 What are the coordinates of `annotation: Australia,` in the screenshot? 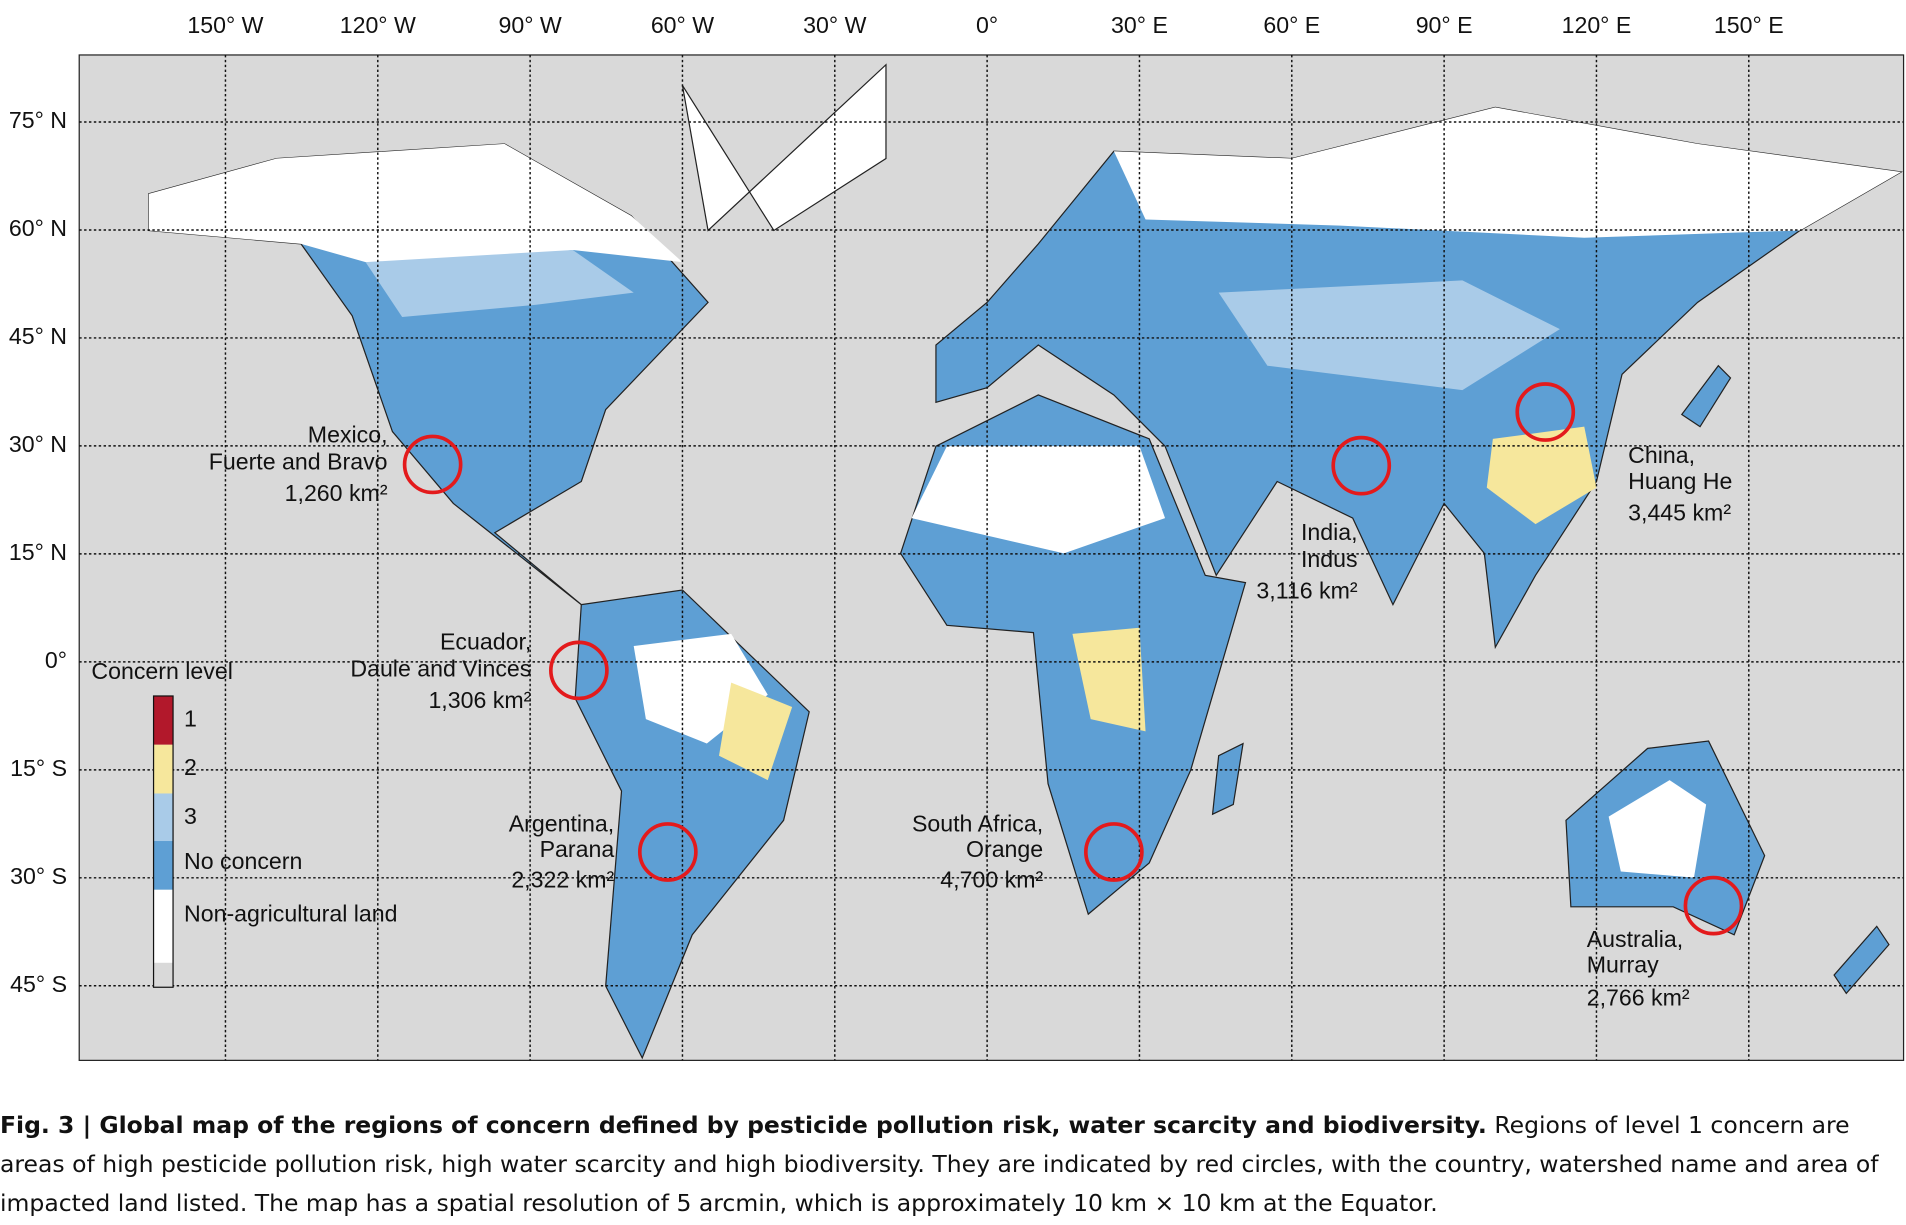 It's located at (1635, 939).